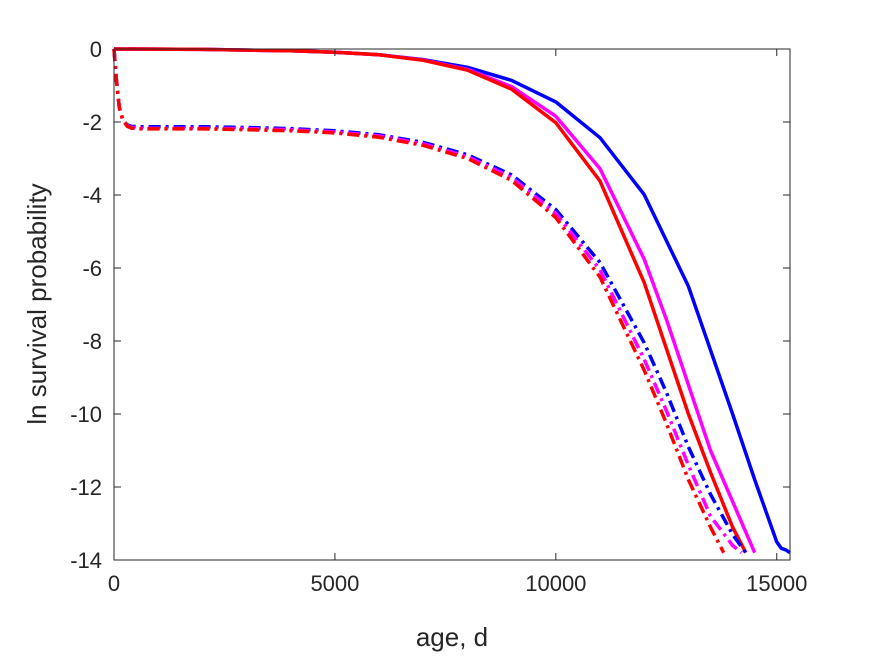 The image size is (875, 656). I want to click on x-tick-label: 15000, so click(776, 583).